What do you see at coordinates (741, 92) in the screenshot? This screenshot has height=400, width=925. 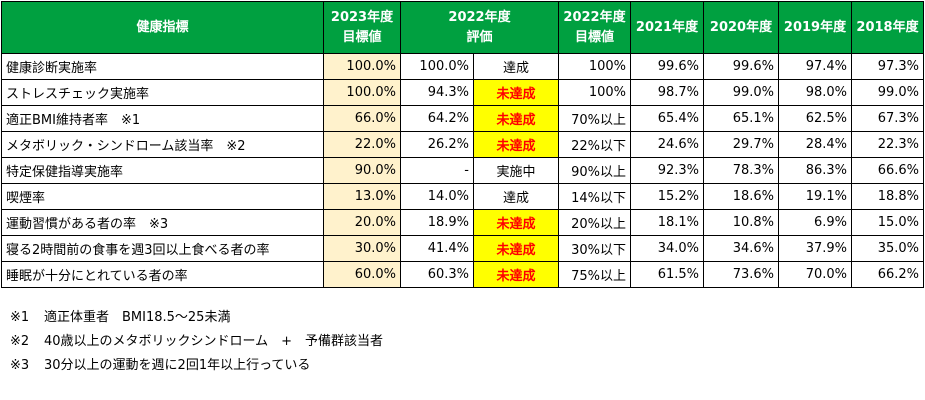 I see `value-2020-cell: 99.0%` at bounding box center [741, 92].